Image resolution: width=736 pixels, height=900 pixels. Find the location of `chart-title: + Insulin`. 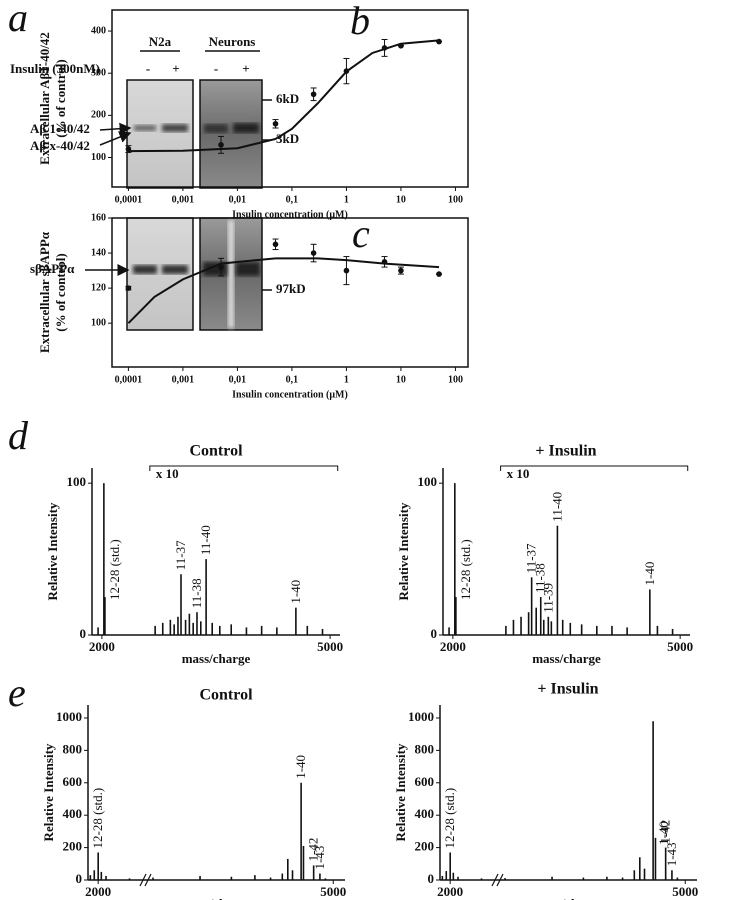

chart-title: + Insulin is located at coordinates (567, 689).